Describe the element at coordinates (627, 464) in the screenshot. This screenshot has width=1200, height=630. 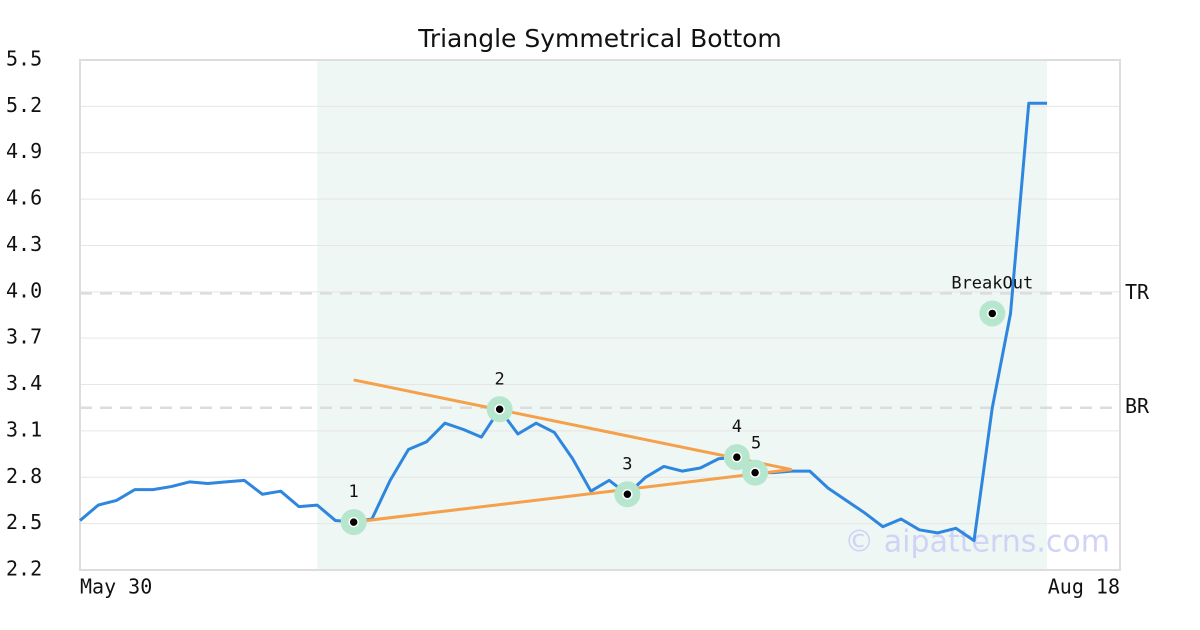
I see `marker-label: 3` at that location.